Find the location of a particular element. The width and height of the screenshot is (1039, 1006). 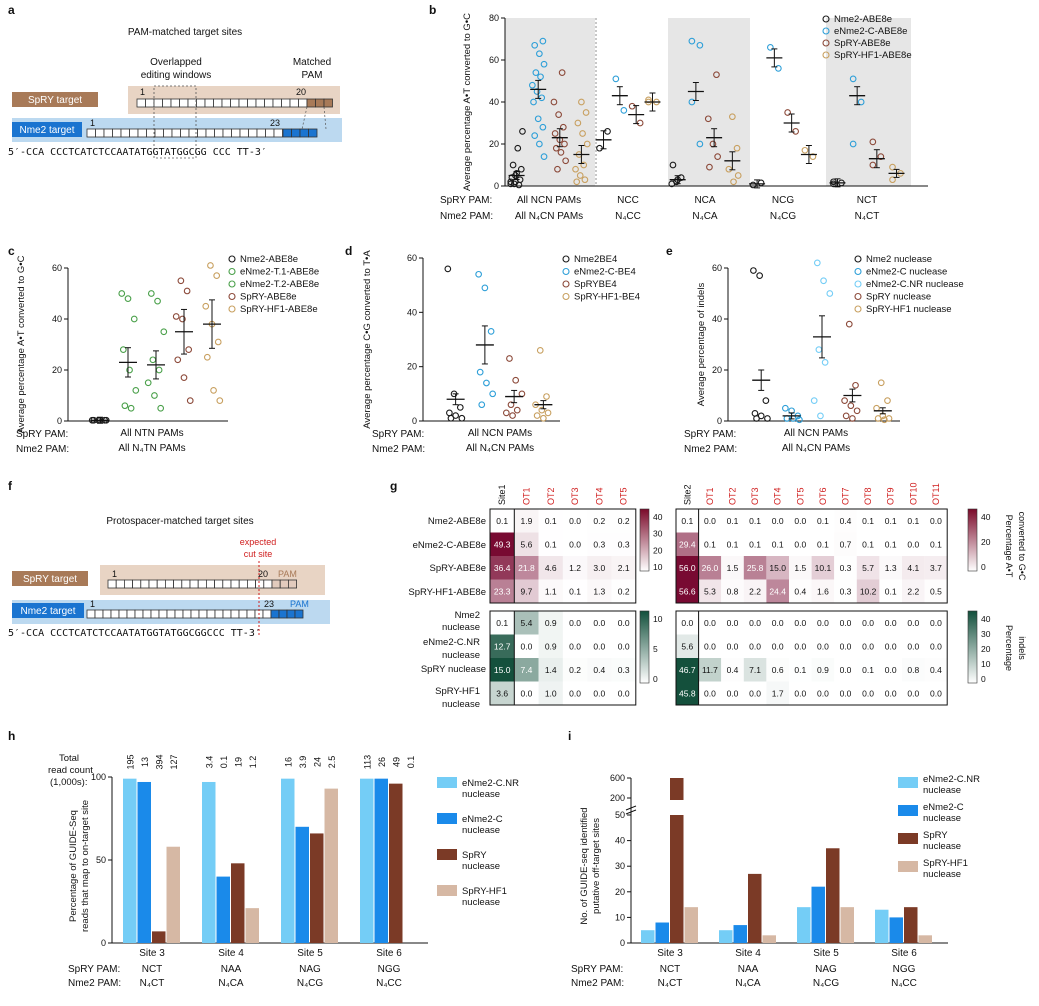

panel-h-legend-label: eNme2-C.NR is located at coordinates (490, 783).